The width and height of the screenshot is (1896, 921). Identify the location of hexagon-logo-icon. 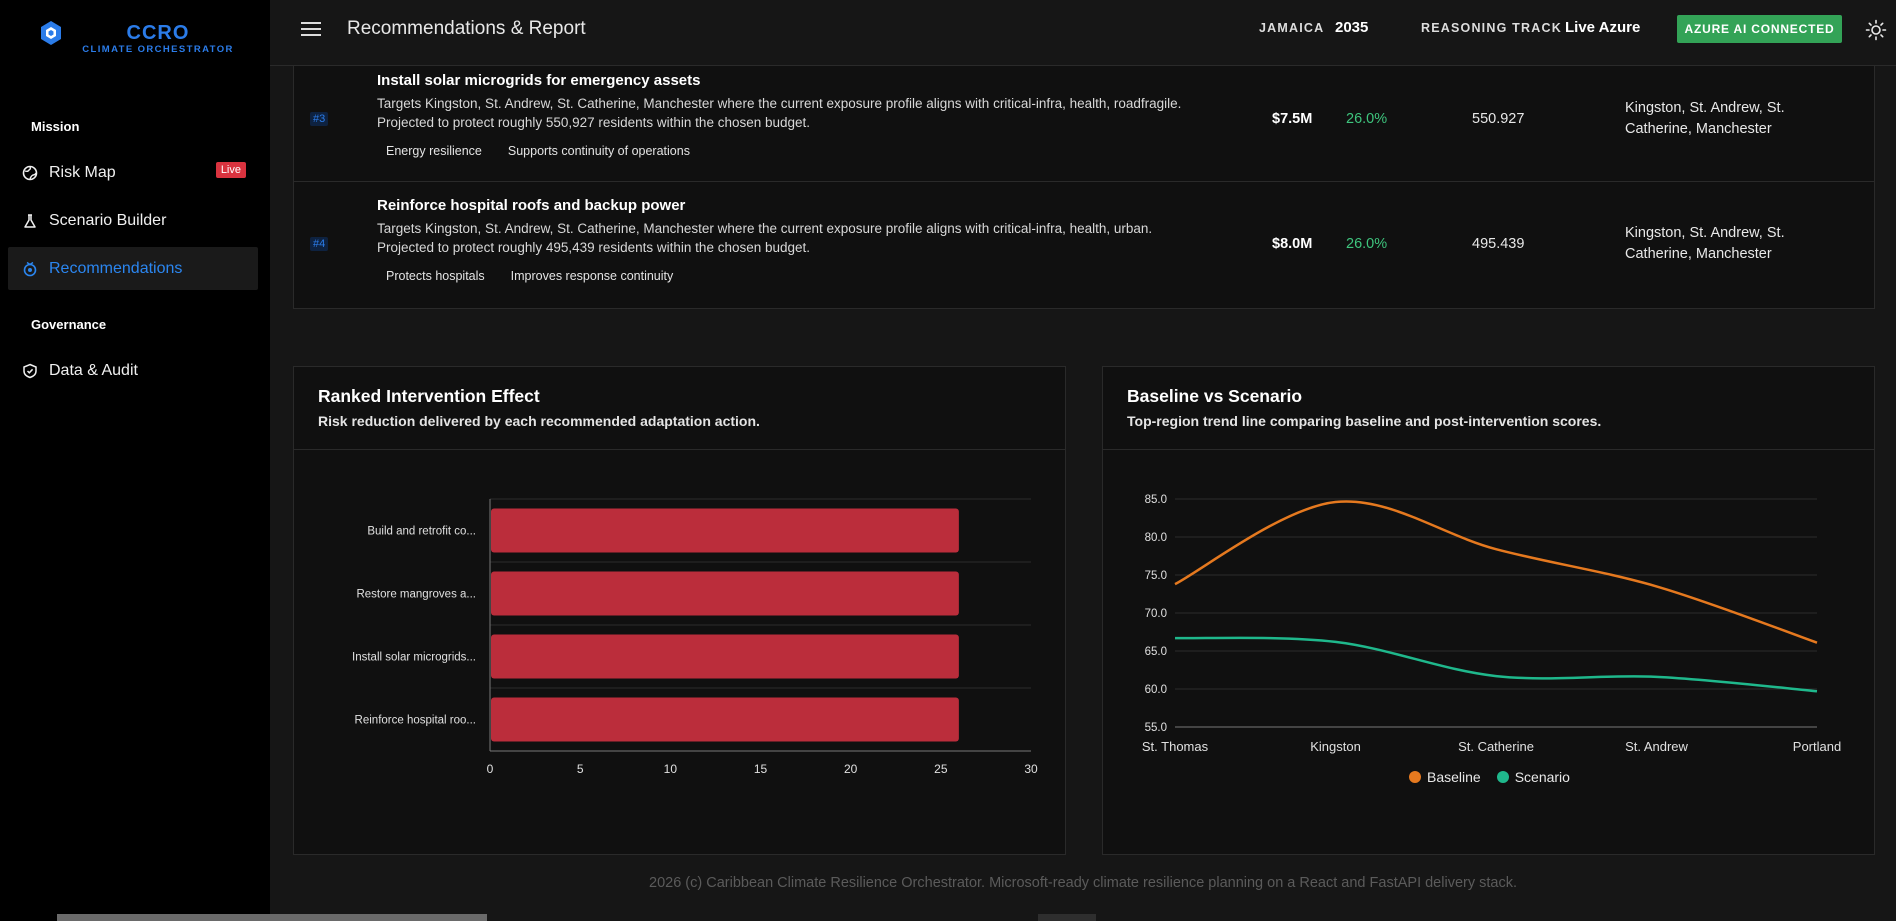
(51, 33).